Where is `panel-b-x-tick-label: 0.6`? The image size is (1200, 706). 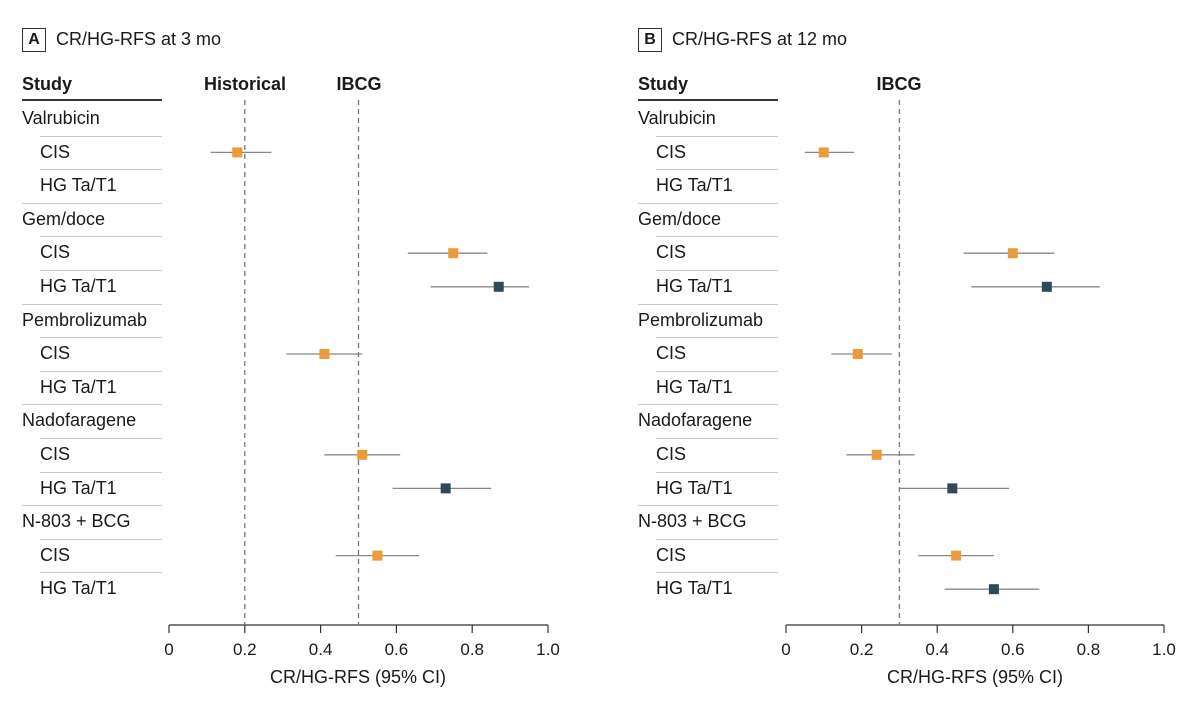
panel-b-x-tick-label: 0.6 is located at coordinates (1013, 649).